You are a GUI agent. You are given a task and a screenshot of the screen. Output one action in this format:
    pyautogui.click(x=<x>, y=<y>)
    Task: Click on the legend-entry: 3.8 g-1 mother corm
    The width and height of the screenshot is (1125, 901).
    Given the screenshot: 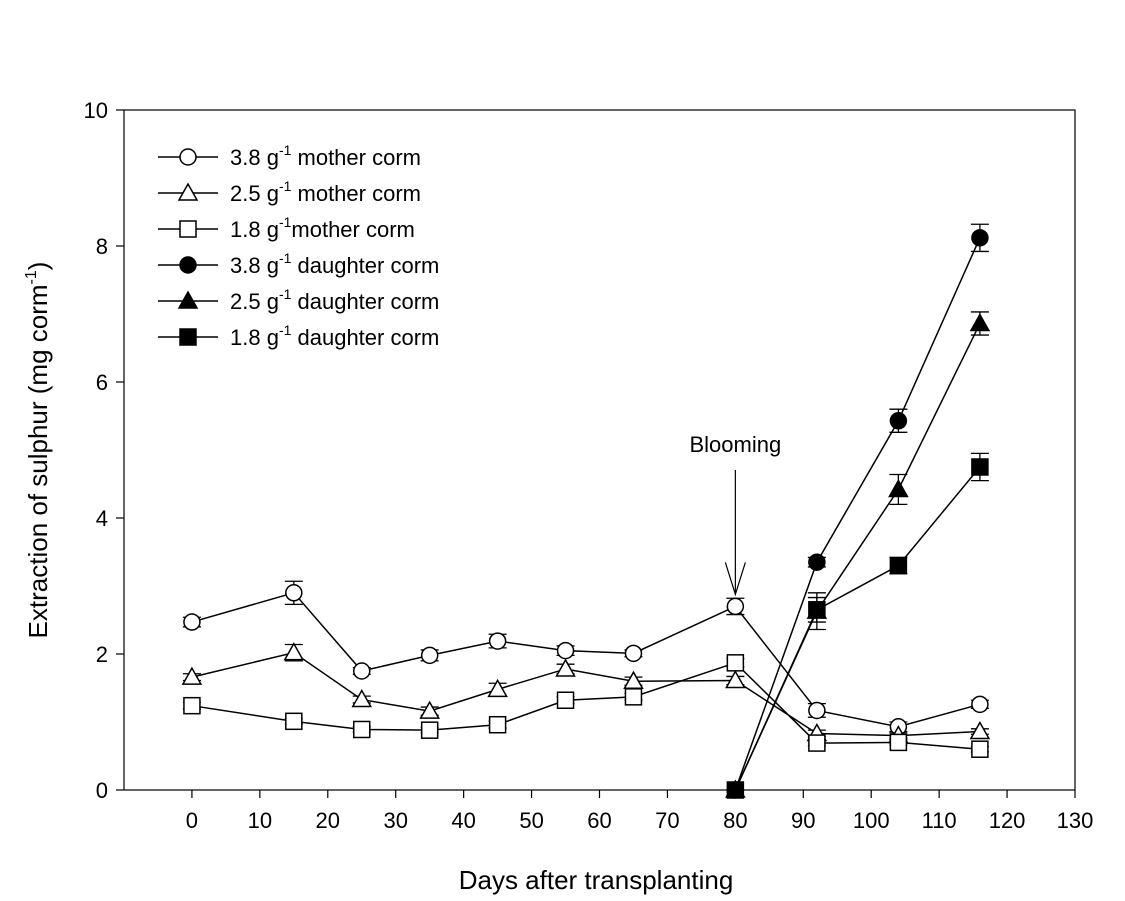 What is the action you would take?
    pyautogui.click(x=289, y=156)
    